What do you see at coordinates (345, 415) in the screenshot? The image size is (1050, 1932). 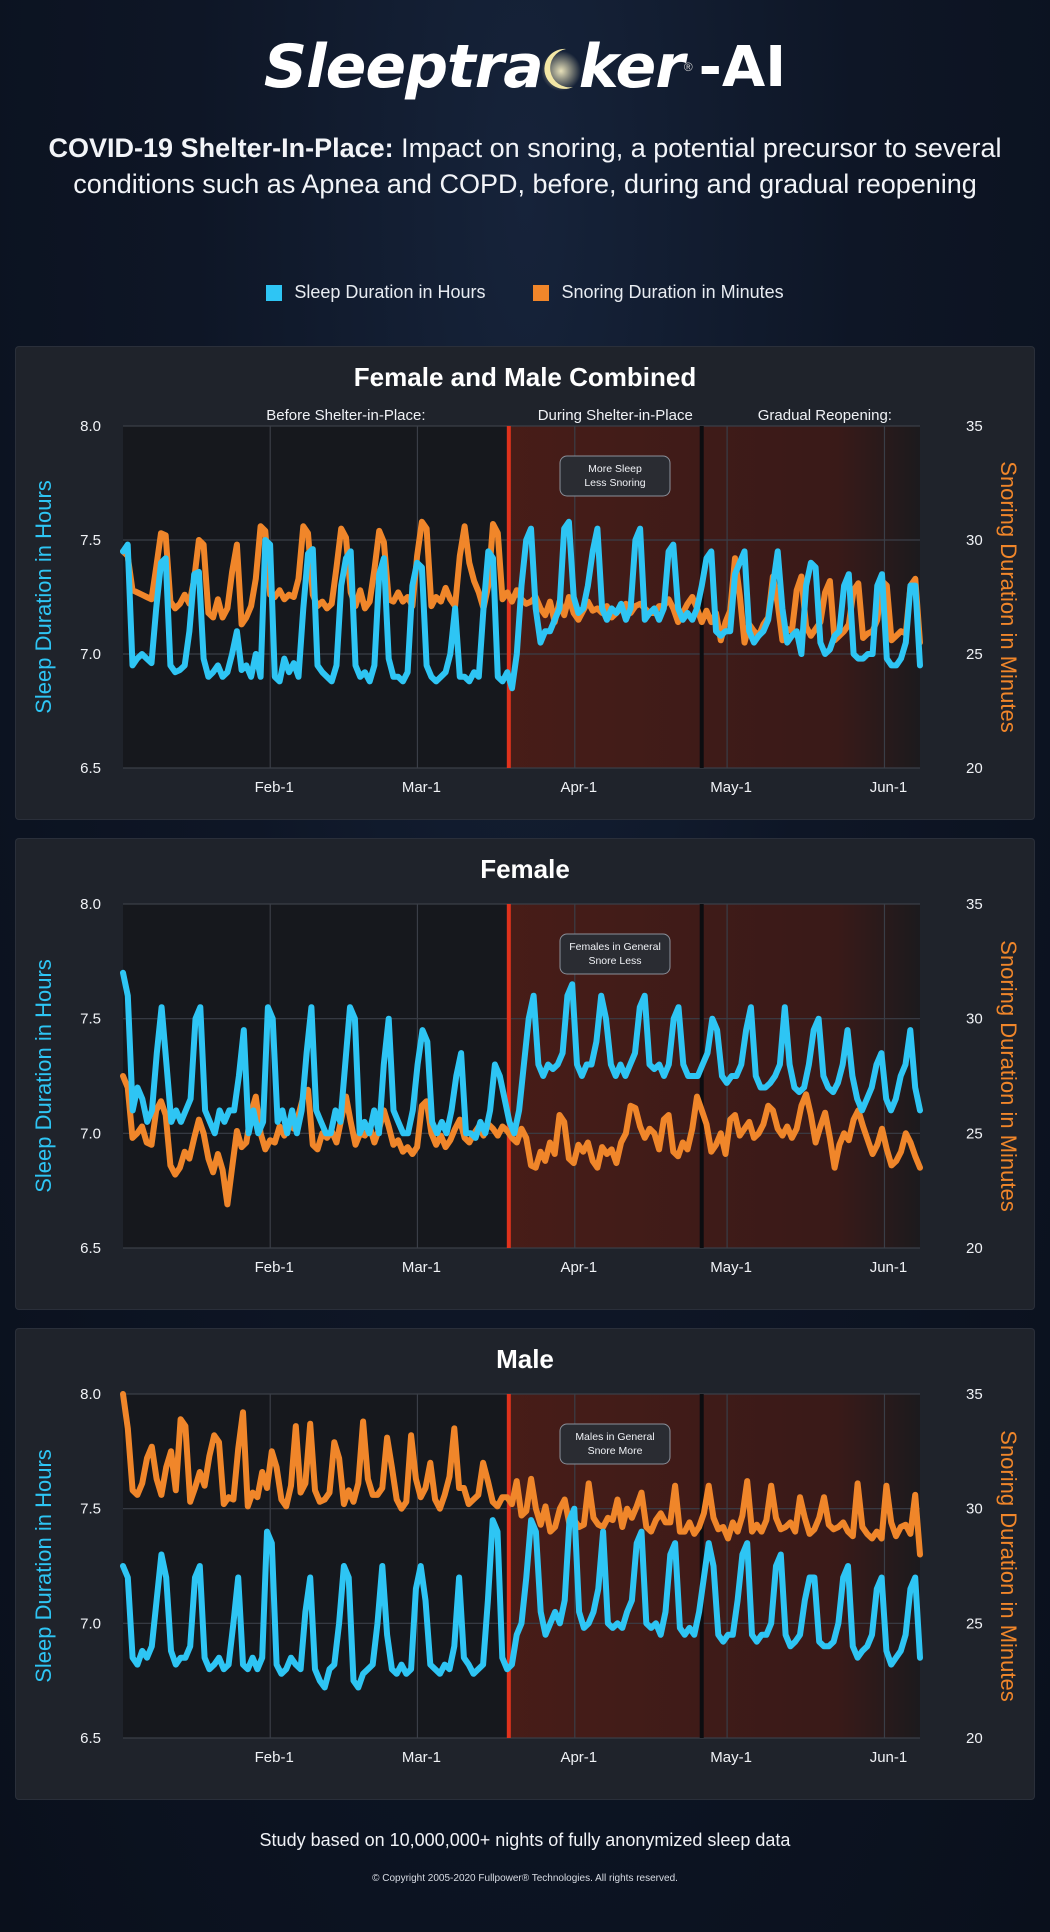 I see `phase-label-before: Before Shelter-in-Place:` at bounding box center [345, 415].